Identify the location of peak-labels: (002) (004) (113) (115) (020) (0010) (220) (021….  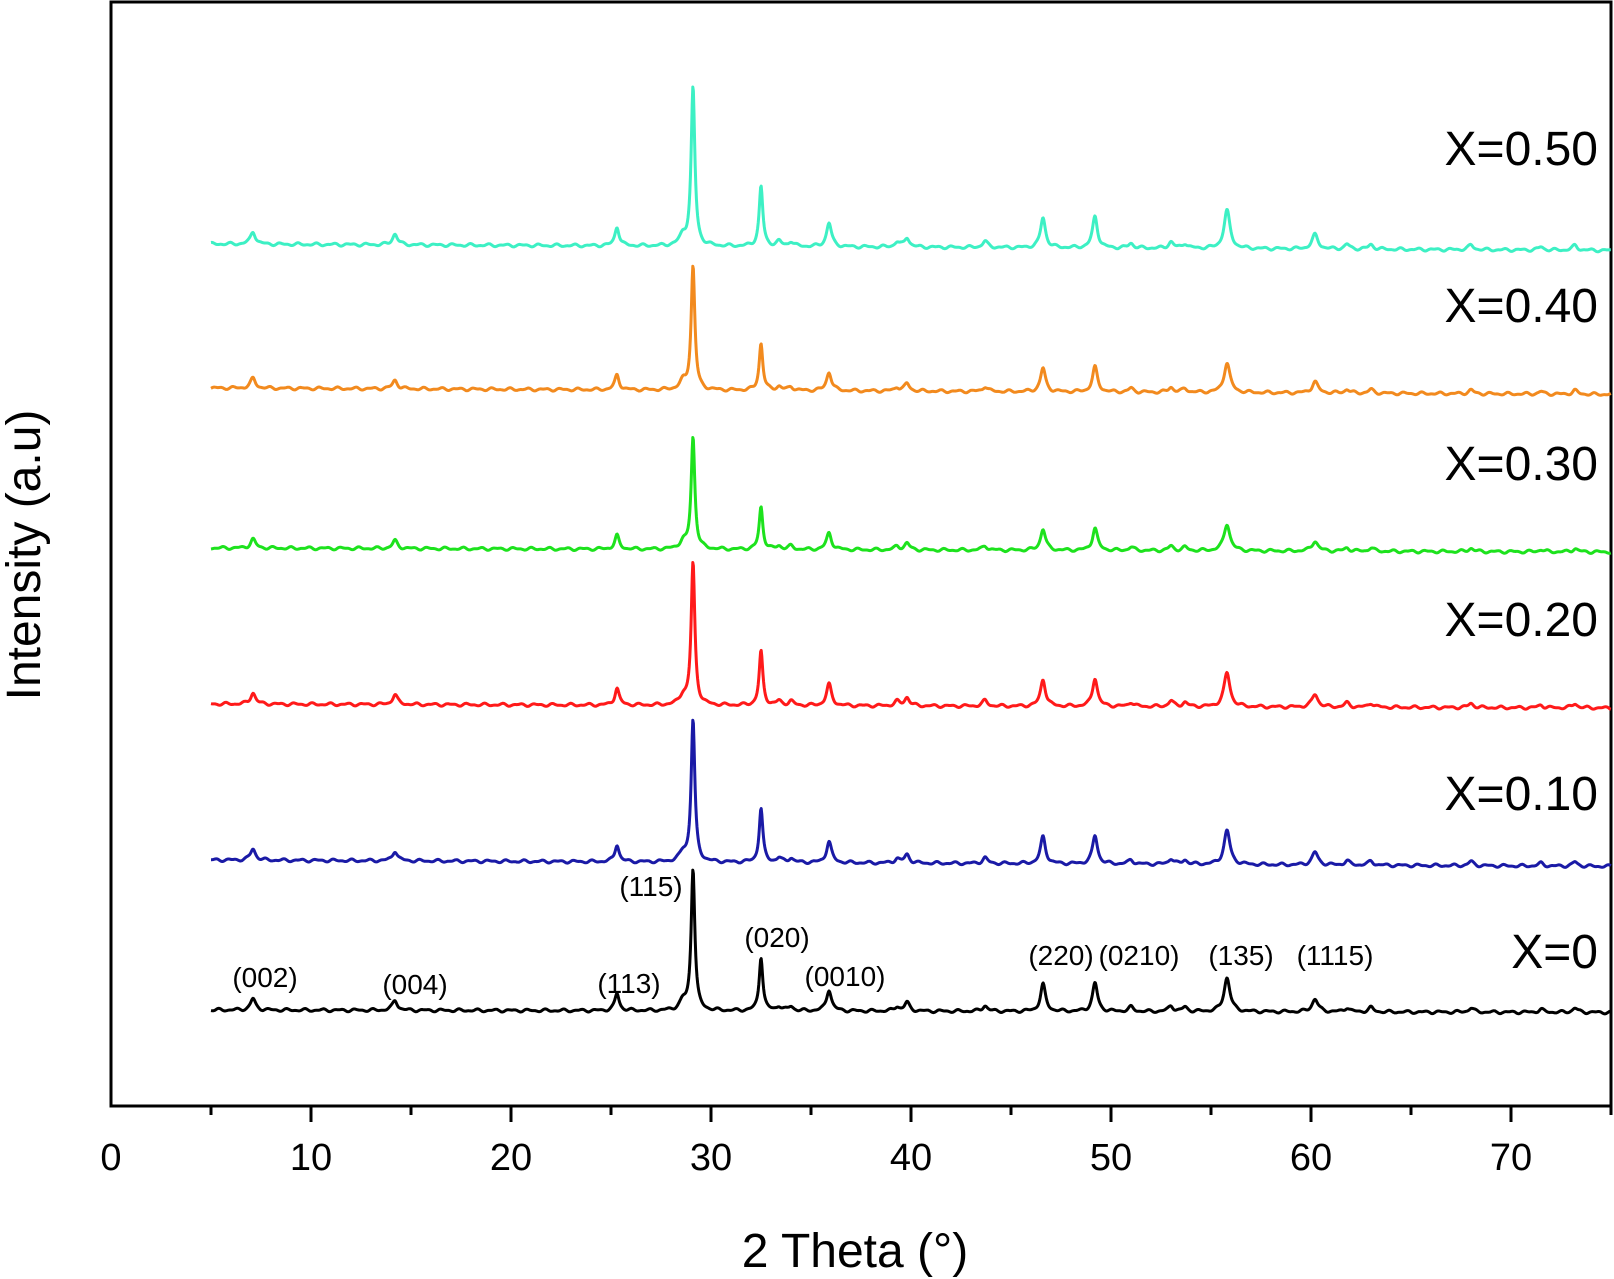
(802, 935).